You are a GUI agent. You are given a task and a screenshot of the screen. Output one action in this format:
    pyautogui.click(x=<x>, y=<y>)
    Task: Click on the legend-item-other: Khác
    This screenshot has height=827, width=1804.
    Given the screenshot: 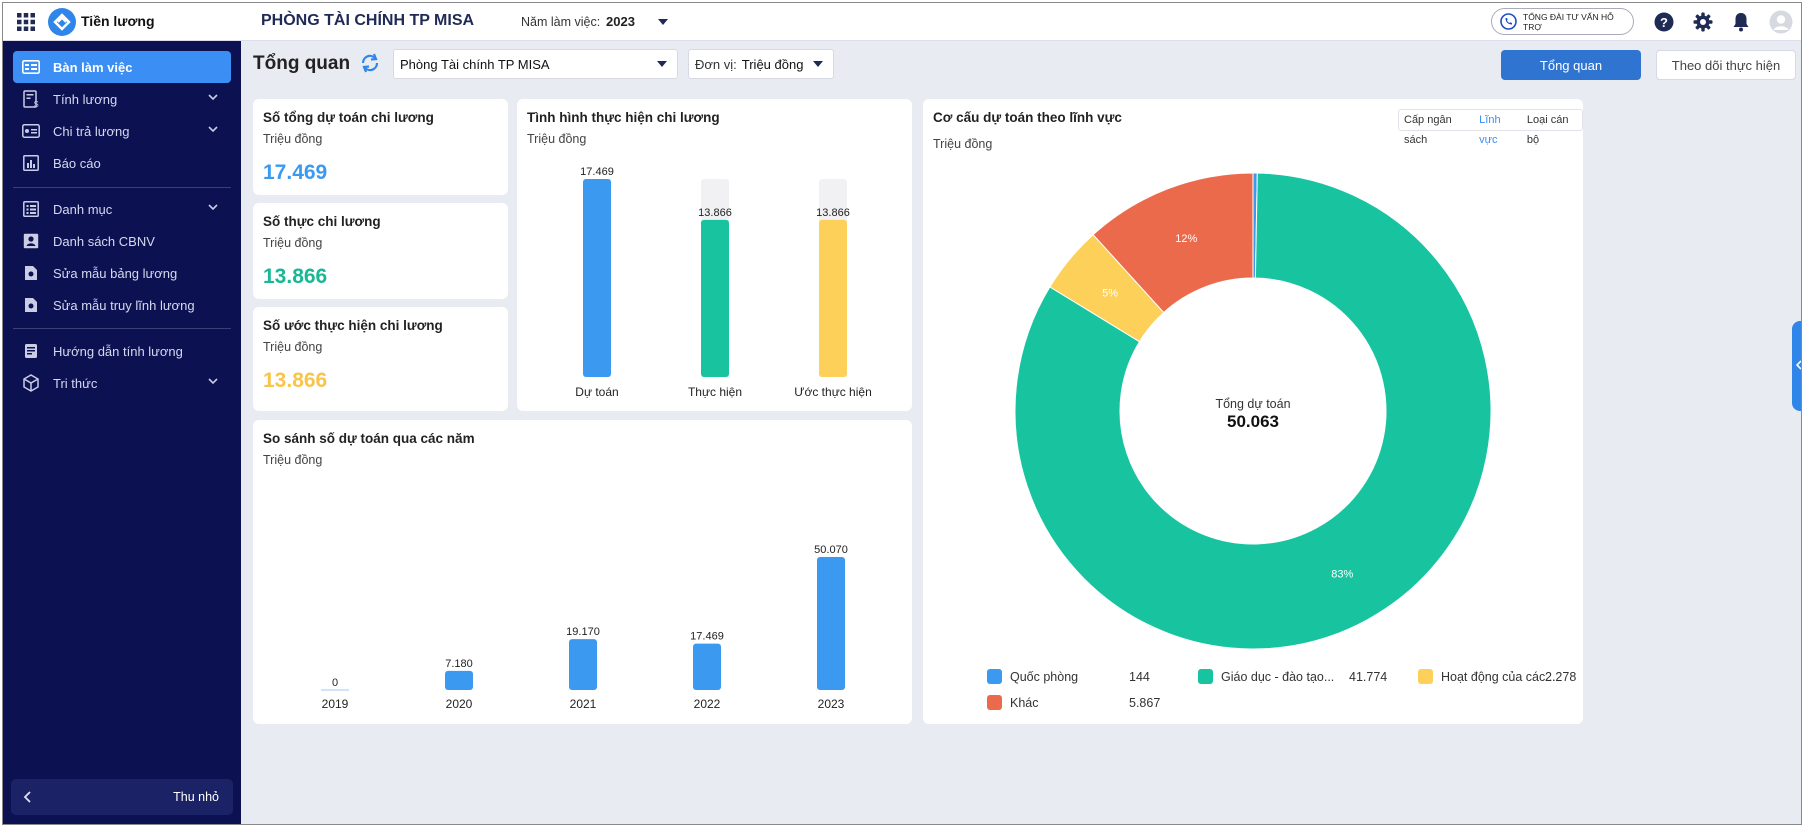 What is the action you would take?
    pyautogui.click(x=1013, y=702)
    